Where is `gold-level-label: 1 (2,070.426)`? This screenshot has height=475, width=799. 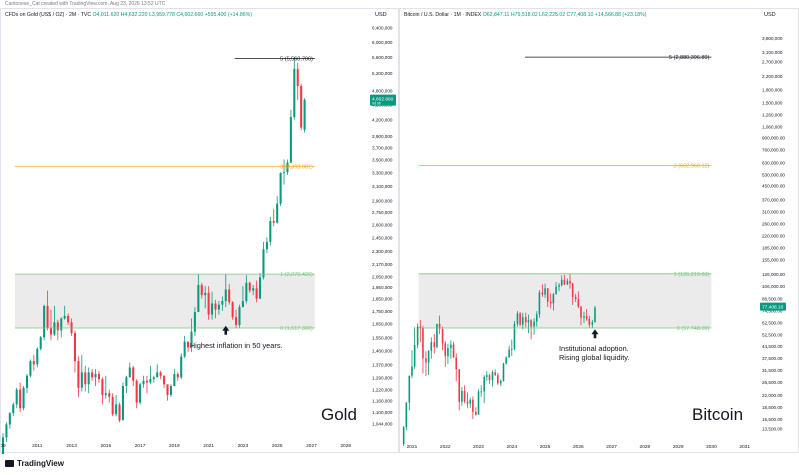 gold-level-label: 1 (2,070.426) is located at coordinates (296, 275).